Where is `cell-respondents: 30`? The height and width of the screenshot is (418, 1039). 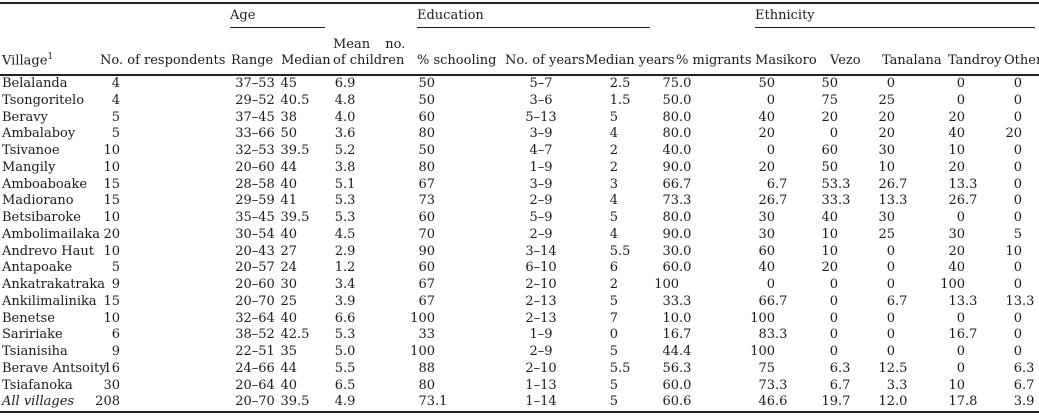 cell-respondents: 30 is located at coordinates (111, 385).